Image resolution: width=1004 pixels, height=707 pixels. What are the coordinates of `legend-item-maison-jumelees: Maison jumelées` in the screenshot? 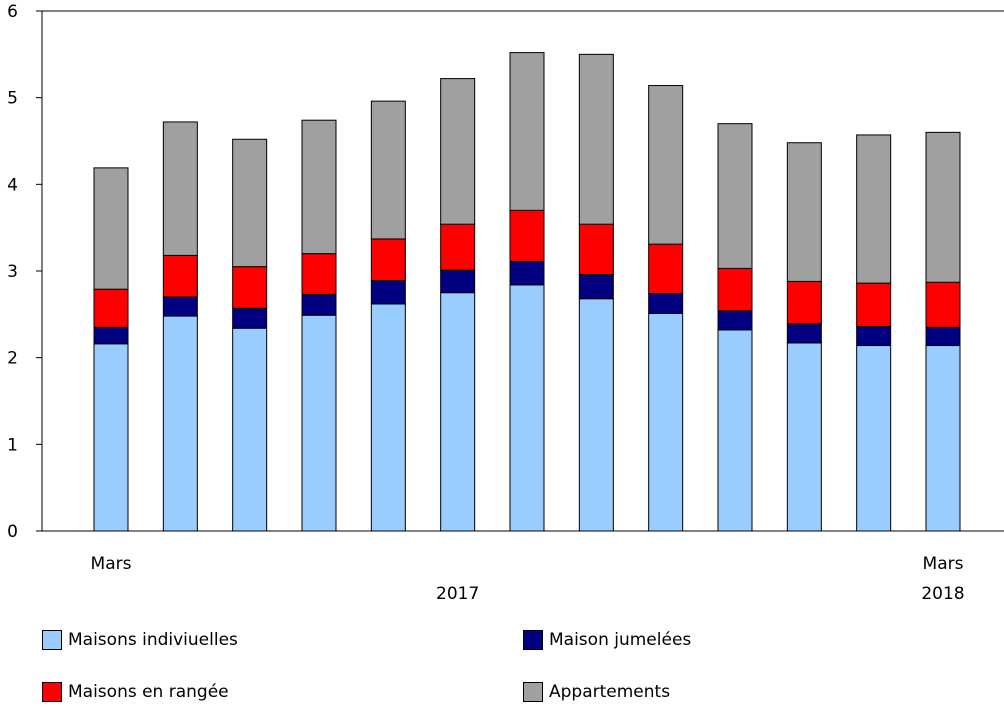 It's located at (607, 640).